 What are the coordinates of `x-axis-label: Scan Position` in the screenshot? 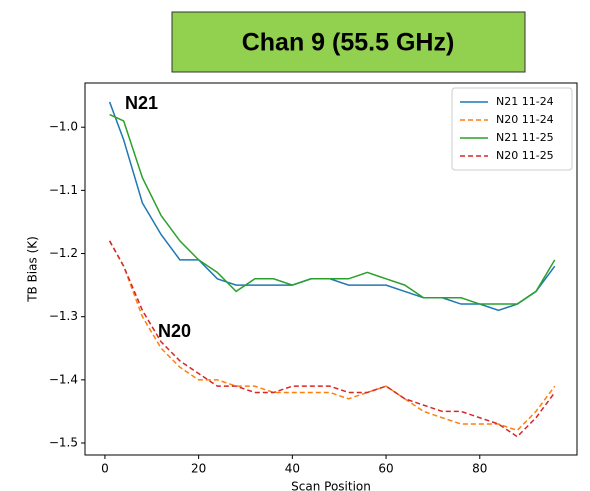 It's located at (331, 485).